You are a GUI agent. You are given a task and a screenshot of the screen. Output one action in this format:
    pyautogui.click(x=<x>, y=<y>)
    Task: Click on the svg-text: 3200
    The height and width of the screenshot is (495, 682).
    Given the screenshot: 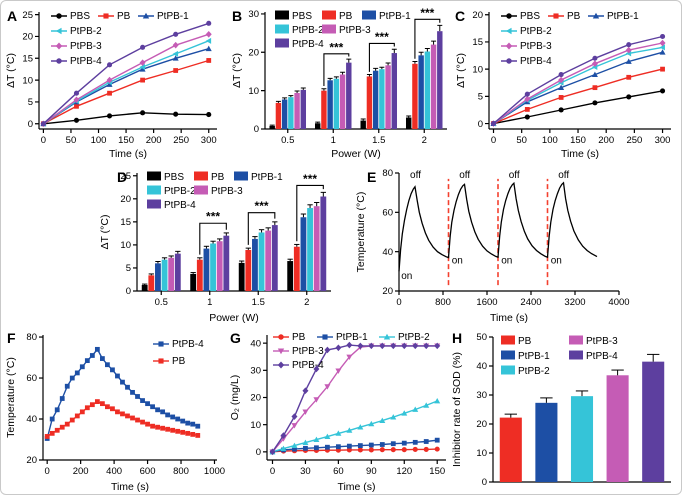 What is the action you would take?
    pyautogui.click(x=574, y=302)
    